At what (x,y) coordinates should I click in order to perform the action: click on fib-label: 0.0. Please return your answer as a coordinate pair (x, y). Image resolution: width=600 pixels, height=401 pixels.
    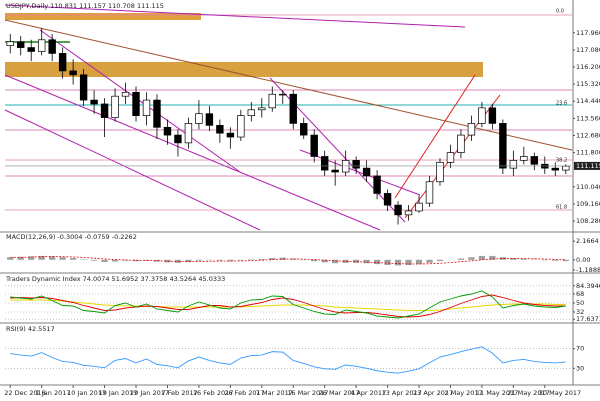
    Looking at the image, I should click on (560, 12).